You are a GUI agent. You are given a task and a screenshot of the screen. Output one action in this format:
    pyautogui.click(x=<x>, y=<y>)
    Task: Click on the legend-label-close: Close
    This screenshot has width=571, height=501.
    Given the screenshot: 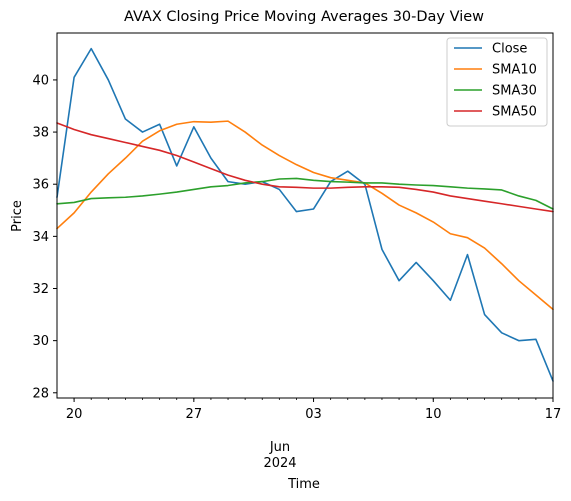 What is the action you would take?
    pyautogui.click(x=509, y=49)
    